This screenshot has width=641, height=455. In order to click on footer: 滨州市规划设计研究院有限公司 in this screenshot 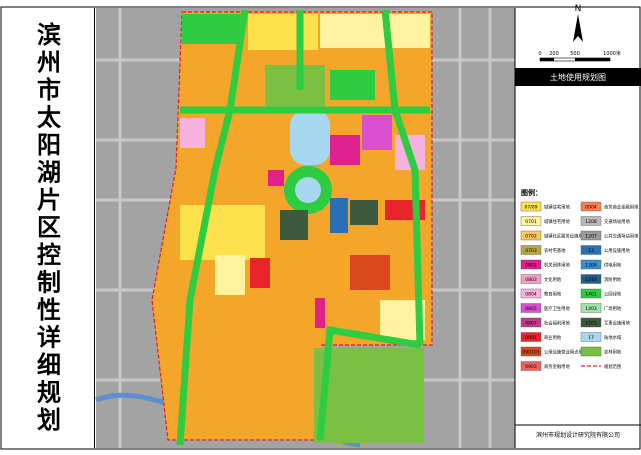, I will do `click(578, 435)`.